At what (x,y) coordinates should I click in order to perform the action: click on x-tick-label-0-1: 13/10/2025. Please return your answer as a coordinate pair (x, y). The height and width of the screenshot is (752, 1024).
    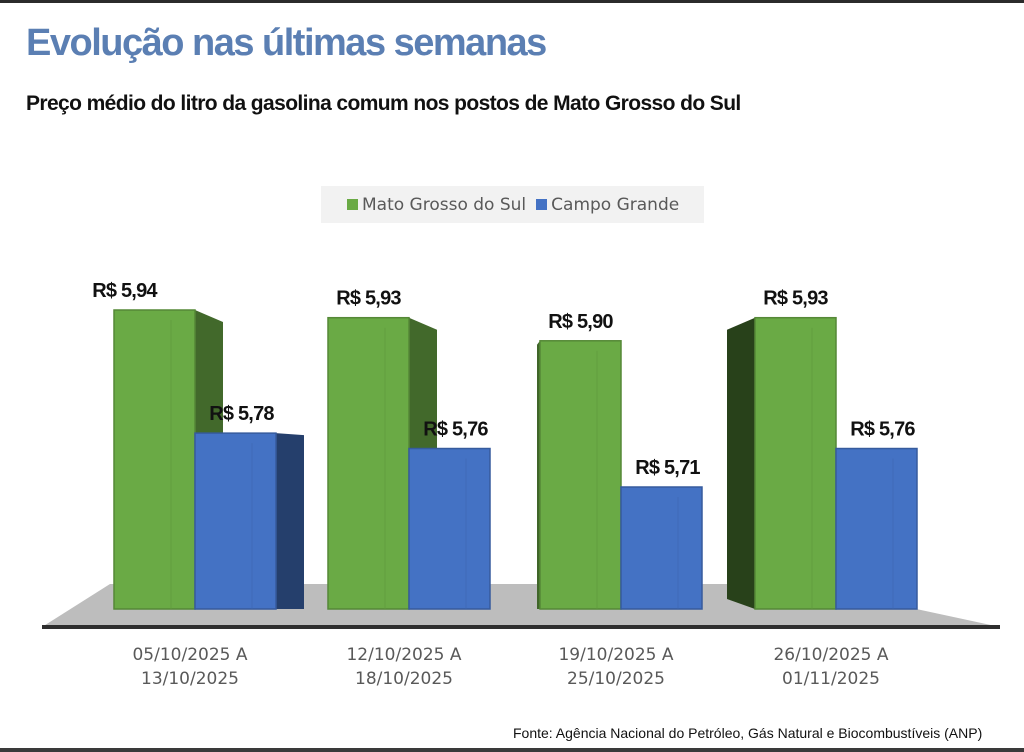
    Looking at the image, I should click on (190, 679).